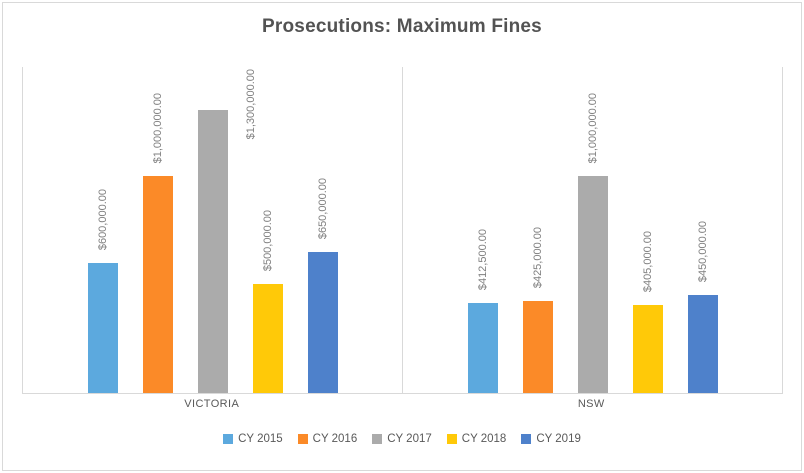 The width and height of the screenshot is (804, 473). I want to click on bar-nsw-cy-2018, so click(647, 349).